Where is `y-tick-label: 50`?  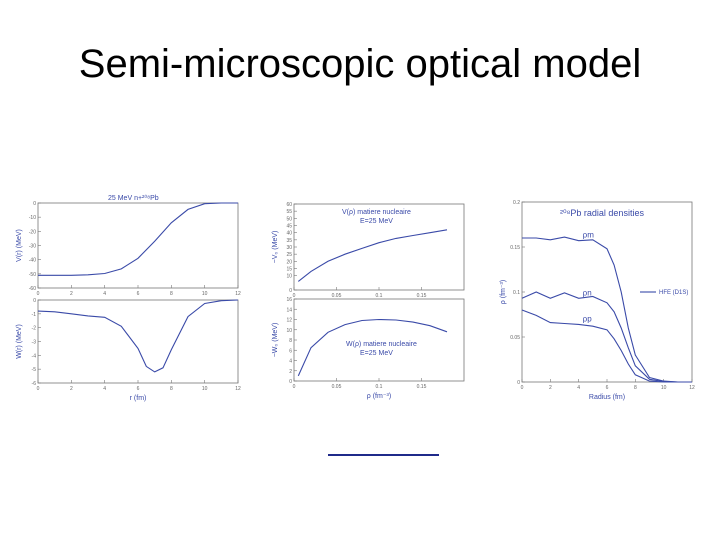 y-tick-label: 50 is located at coordinates (289, 219).